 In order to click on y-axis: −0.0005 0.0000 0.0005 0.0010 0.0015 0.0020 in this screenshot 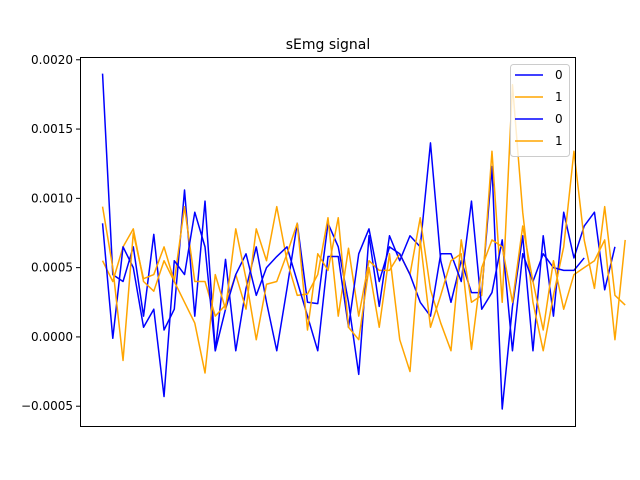, I will do `click(50, 233)`.